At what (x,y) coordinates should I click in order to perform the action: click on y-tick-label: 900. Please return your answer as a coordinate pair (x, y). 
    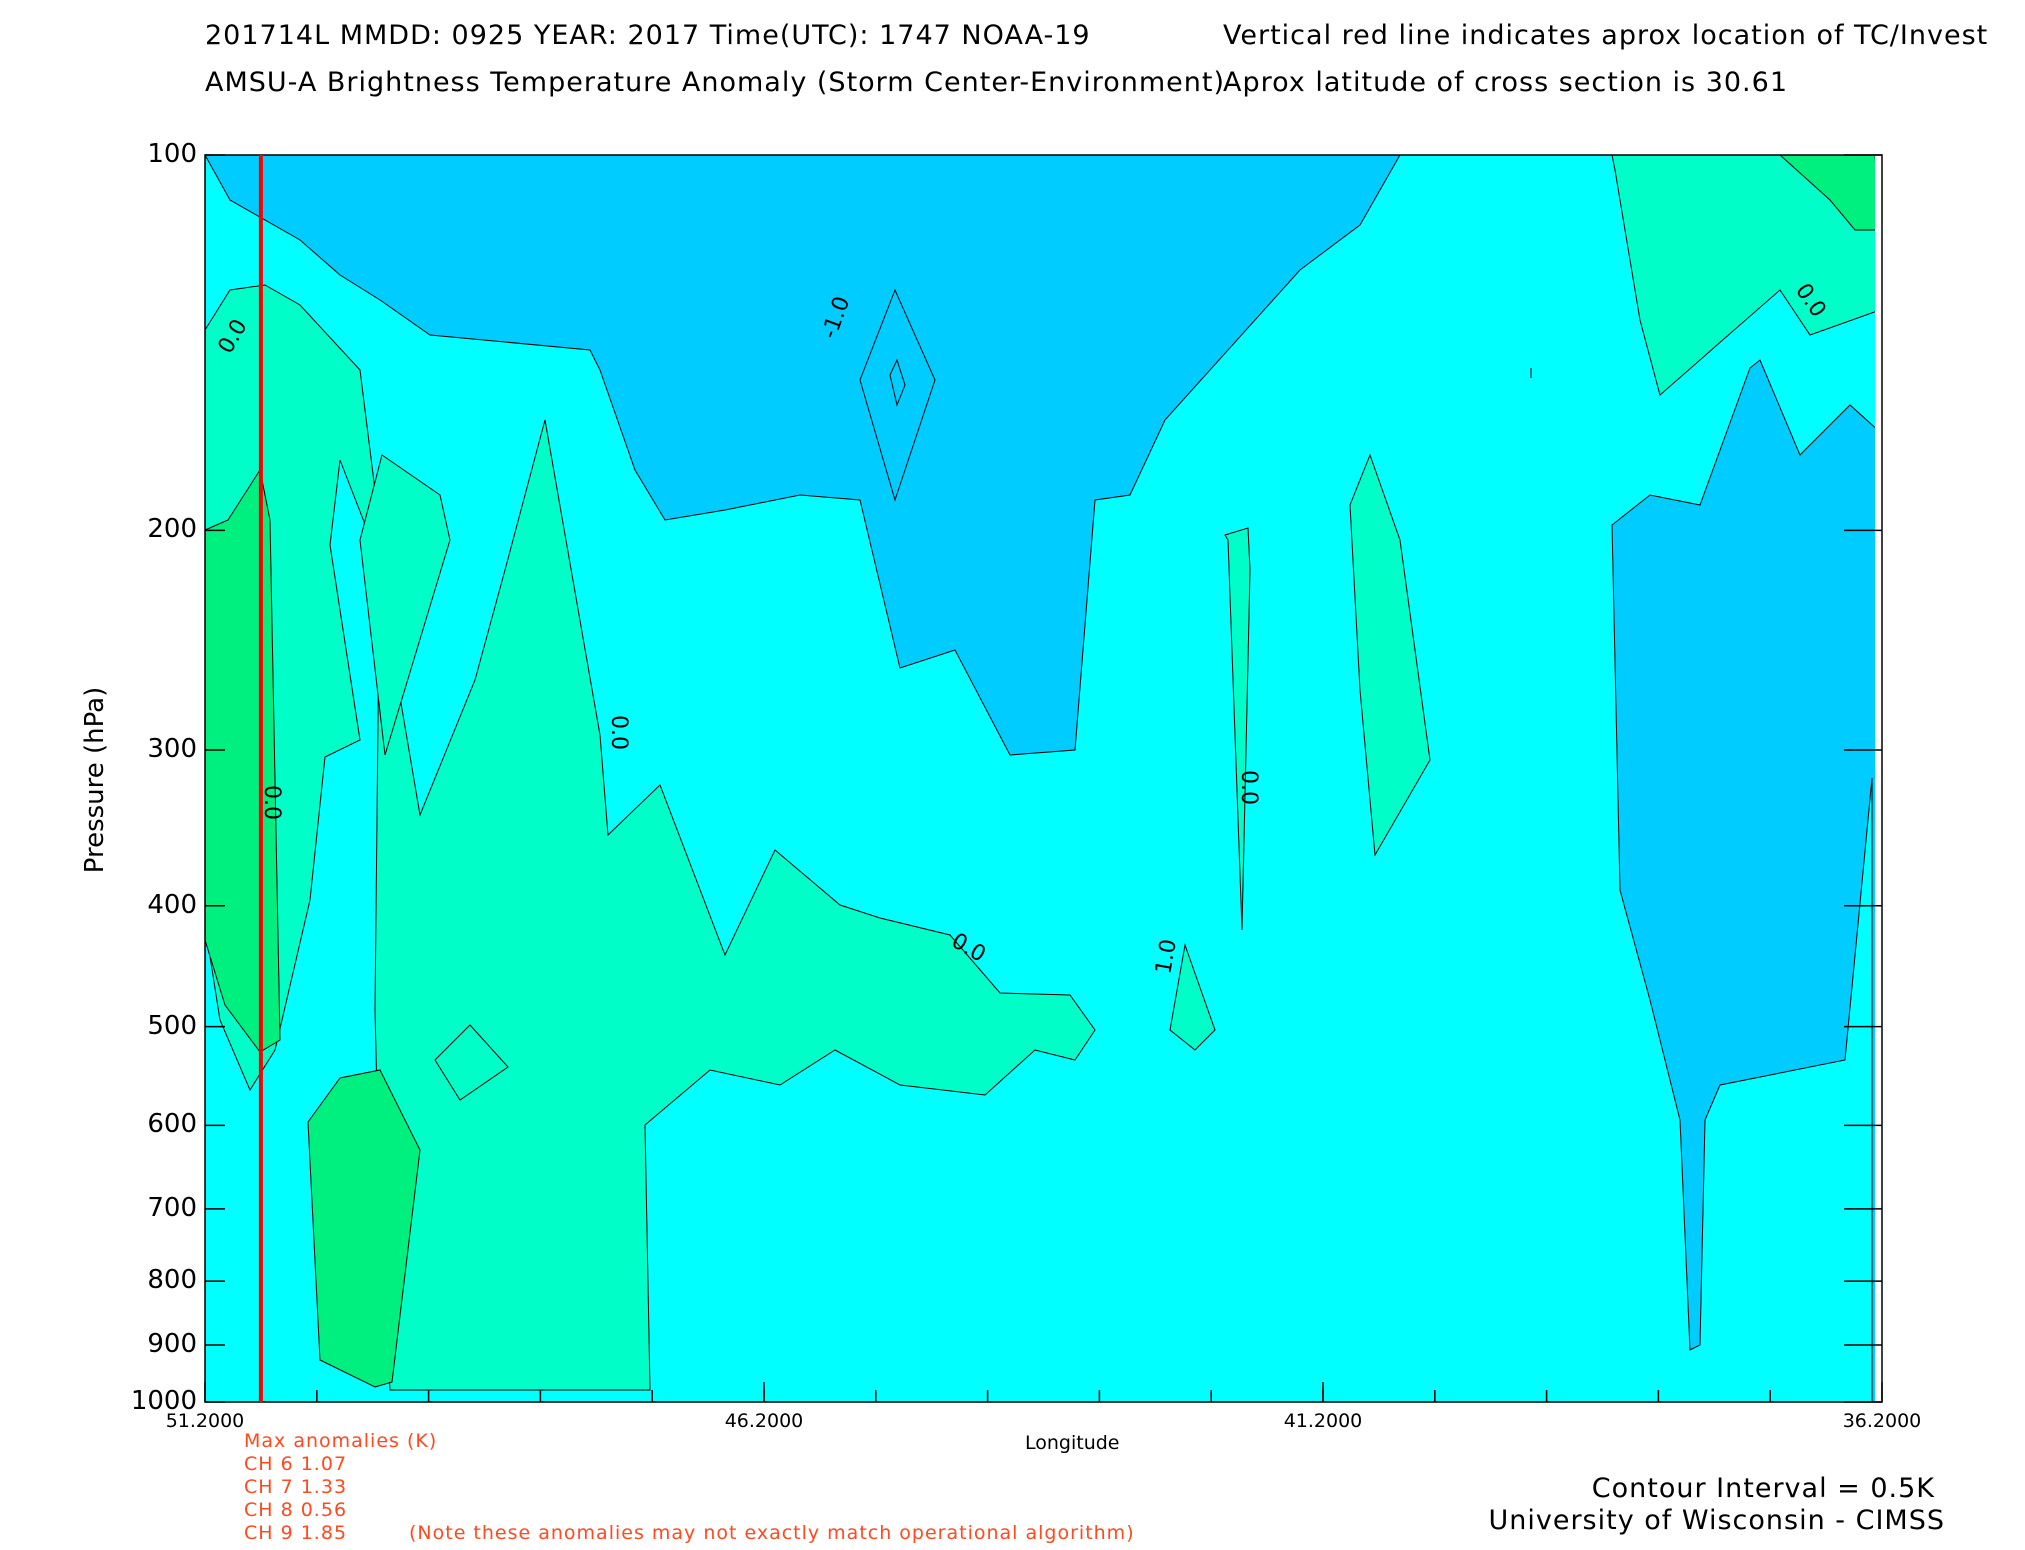
    Looking at the image, I should click on (172, 1343).